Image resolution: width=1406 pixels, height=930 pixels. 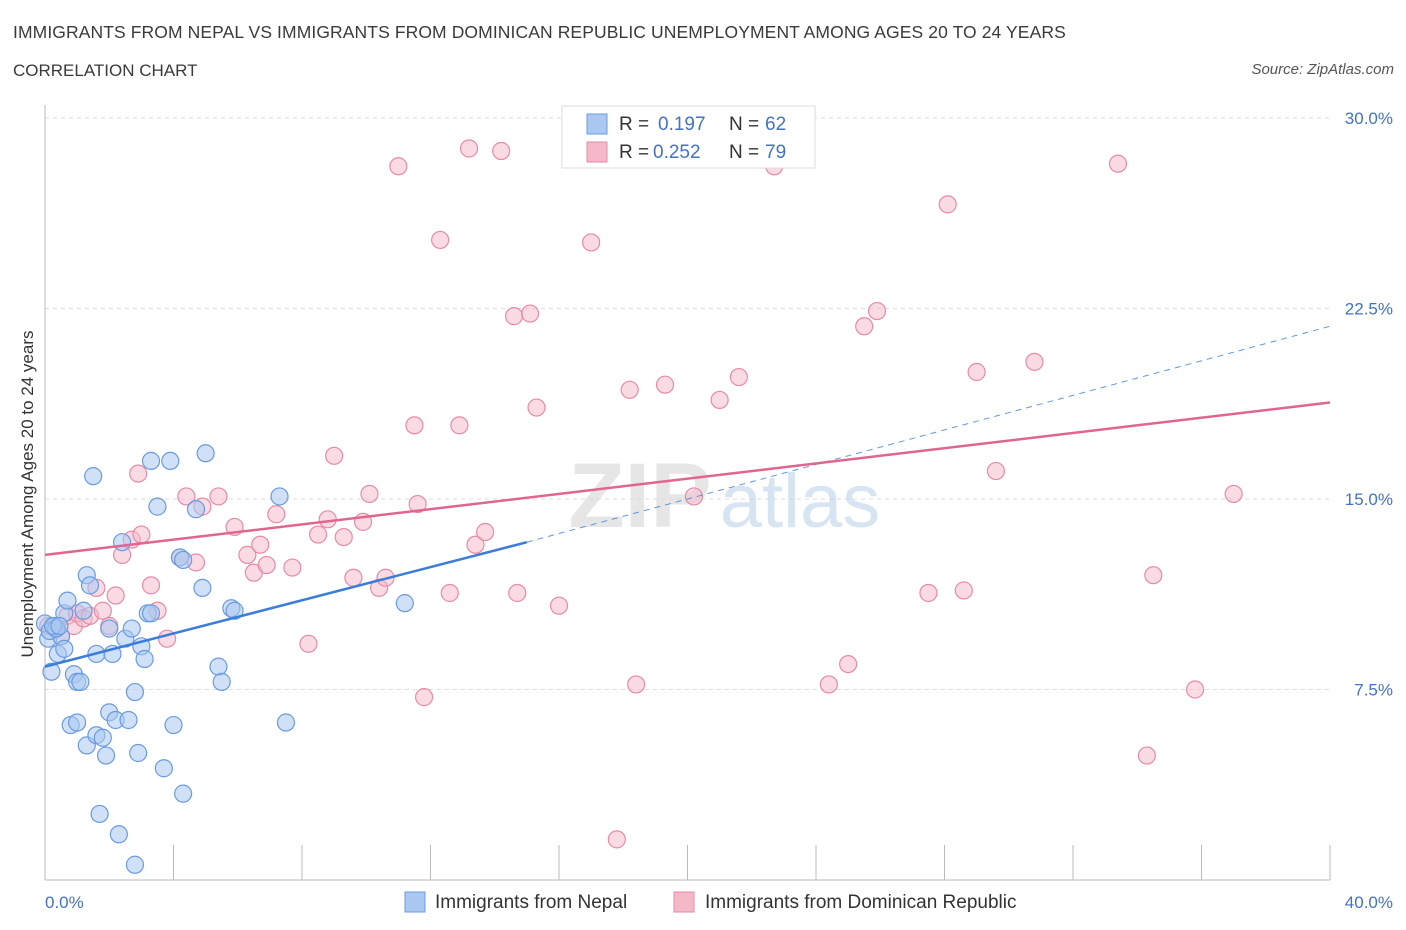 What do you see at coordinates (286, 604) in the screenshot?
I see `trend-line-nepal` at bounding box center [286, 604].